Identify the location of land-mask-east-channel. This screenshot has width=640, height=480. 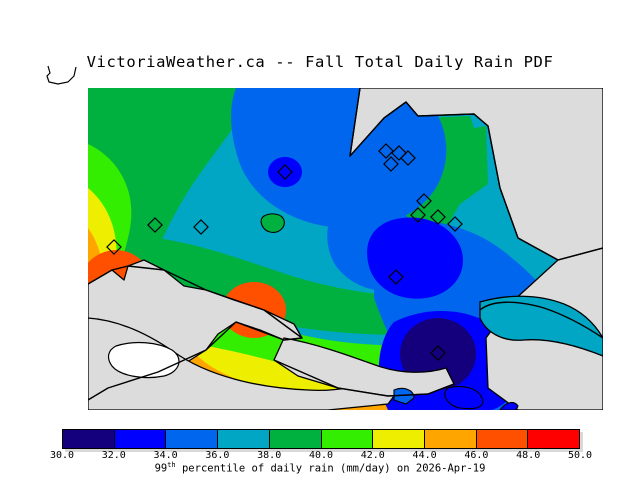
(541, 326).